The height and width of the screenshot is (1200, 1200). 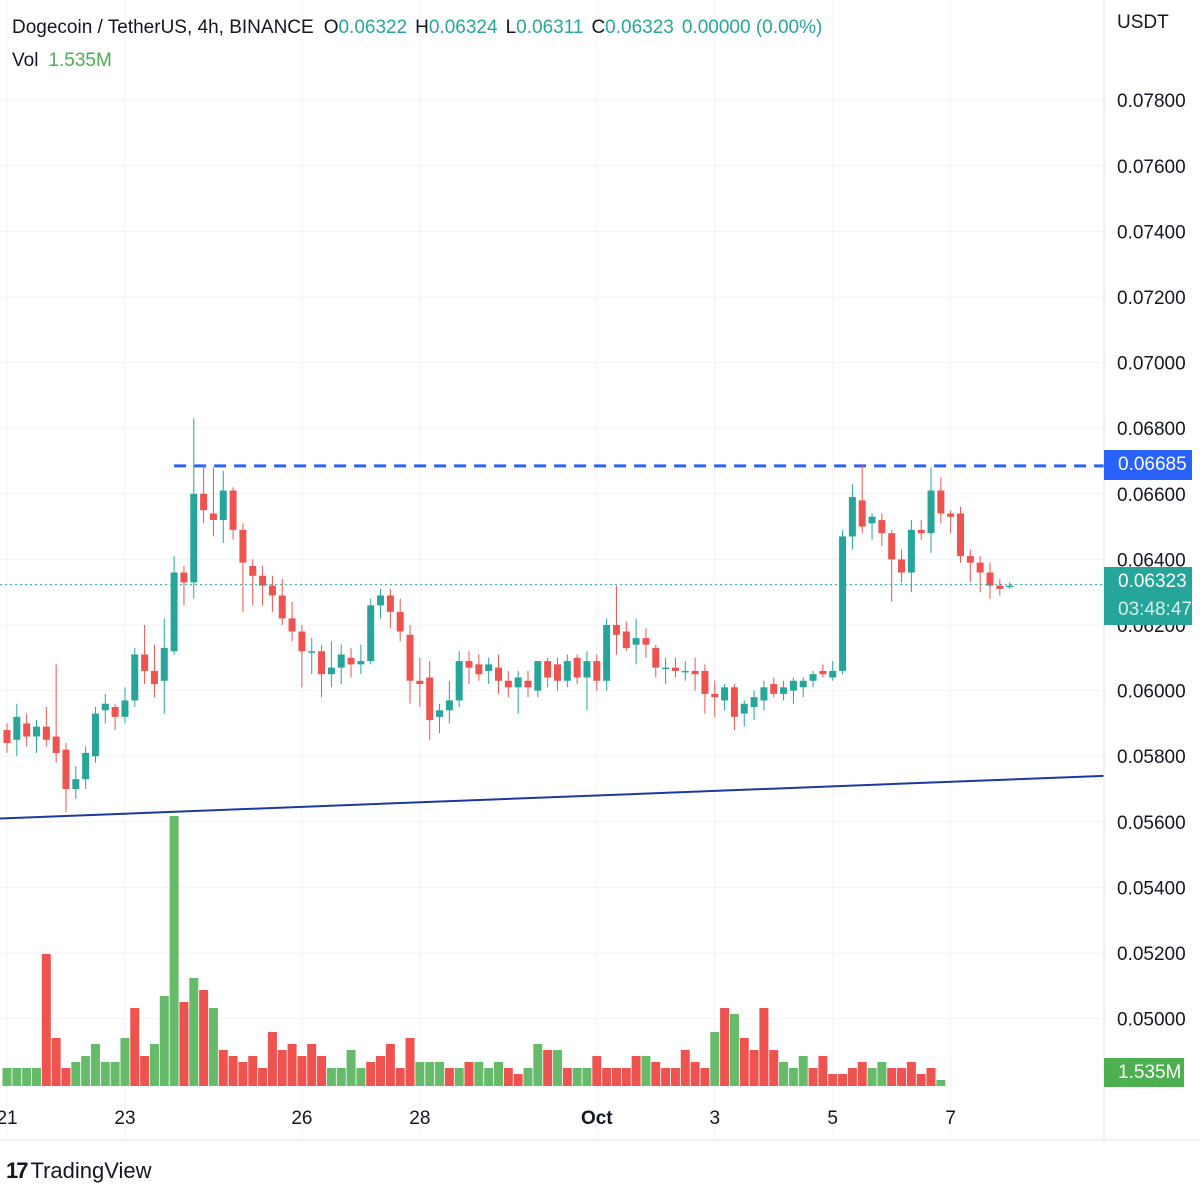 I want to click on low-label: L, so click(x=511, y=27).